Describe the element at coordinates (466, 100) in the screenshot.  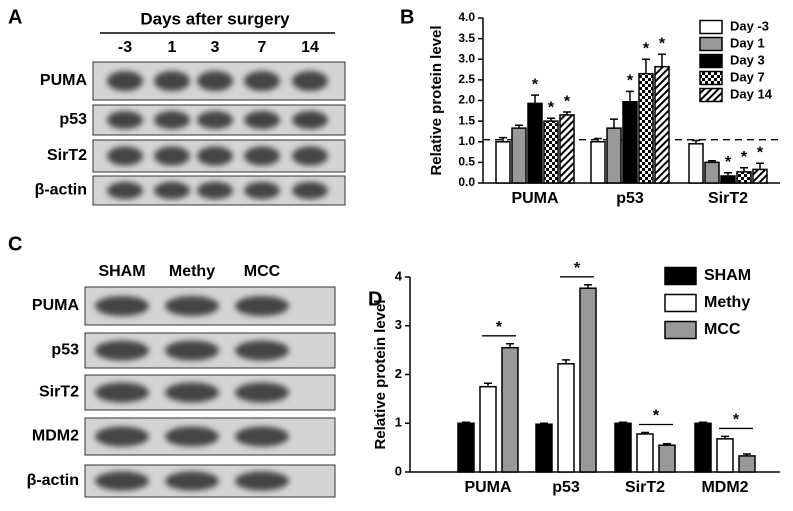
I see `y-tick-label: 2.0` at that location.